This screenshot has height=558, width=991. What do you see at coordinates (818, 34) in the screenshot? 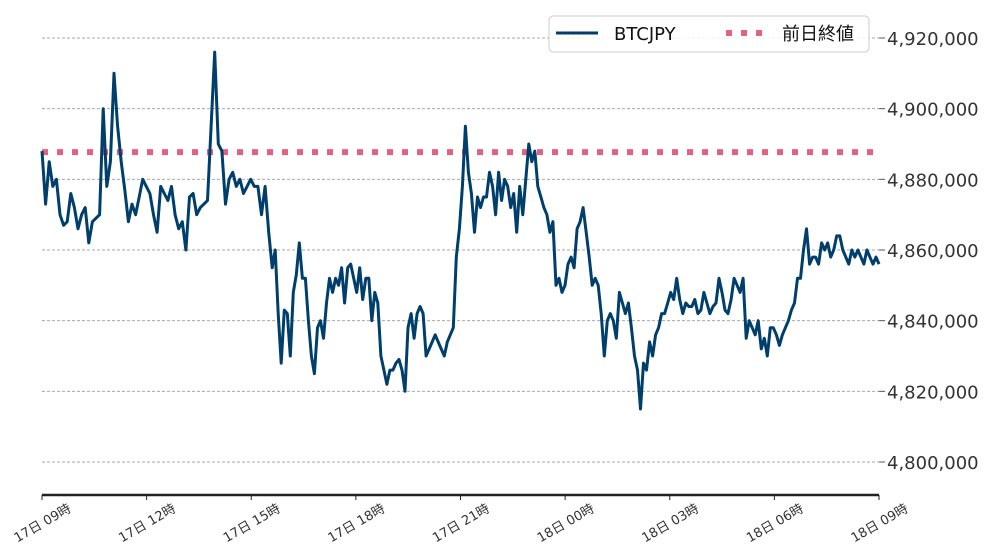
I see `legend-label-previous-close: 前日終値` at bounding box center [818, 34].